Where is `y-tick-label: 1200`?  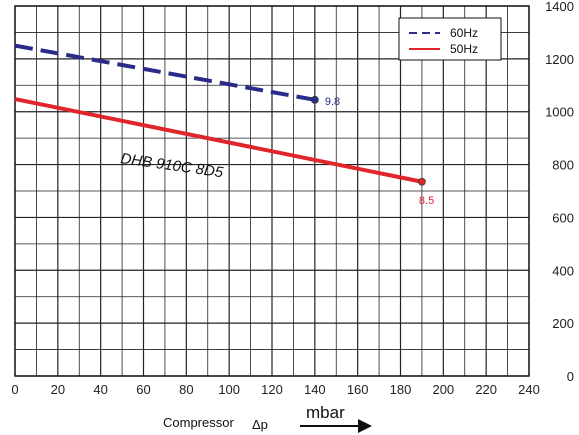
y-tick-label: 1200 is located at coordinates (559, 59).